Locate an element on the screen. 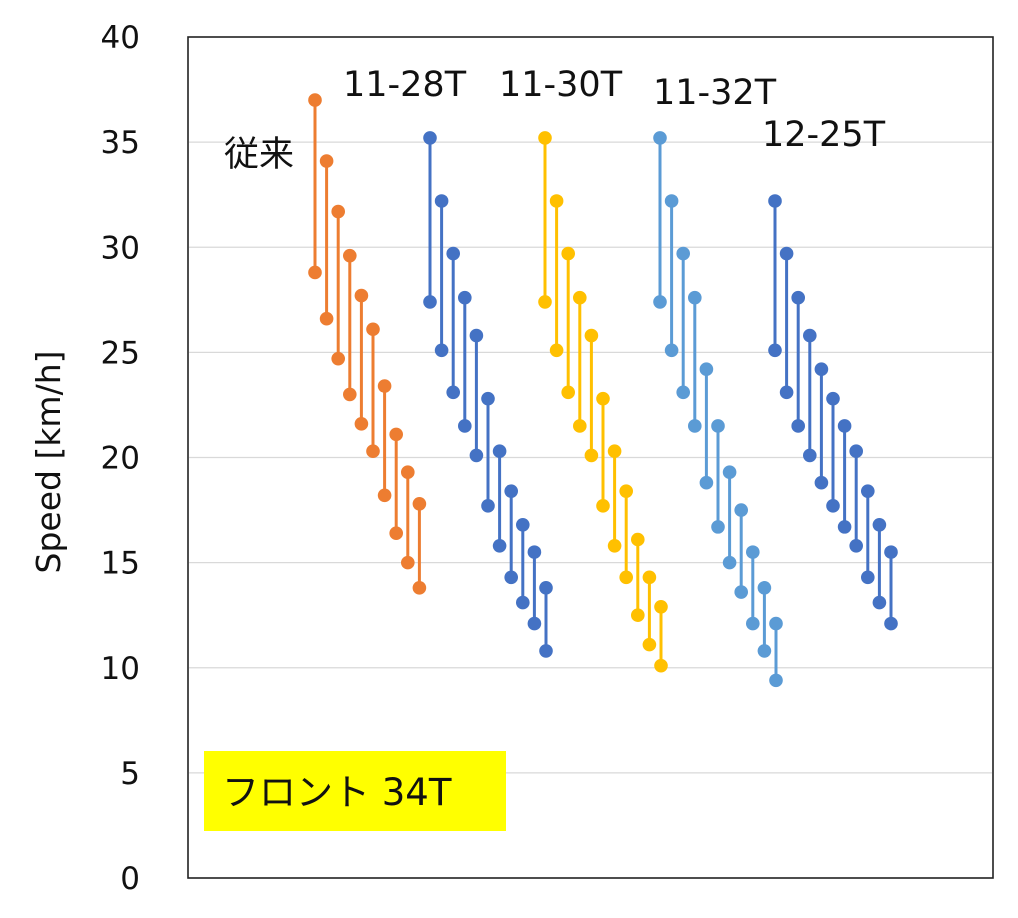  y-tick-label: 5 is located at coordinates (130, 774).